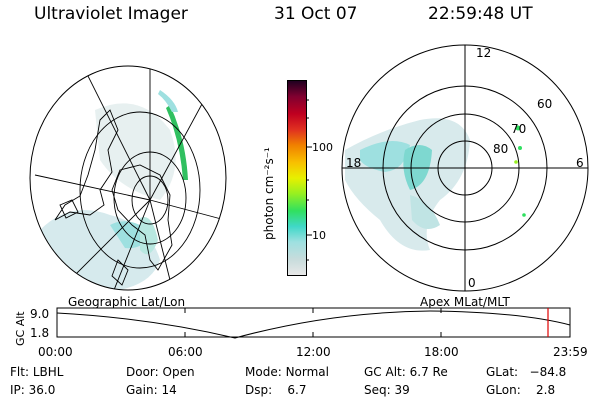 Image resolution: width=600 pixels, height=400 pixels. Describe the element at coordinates (185, 352) in the screenshot. I see `timeline-xtick-0600: 06:00` at that location.